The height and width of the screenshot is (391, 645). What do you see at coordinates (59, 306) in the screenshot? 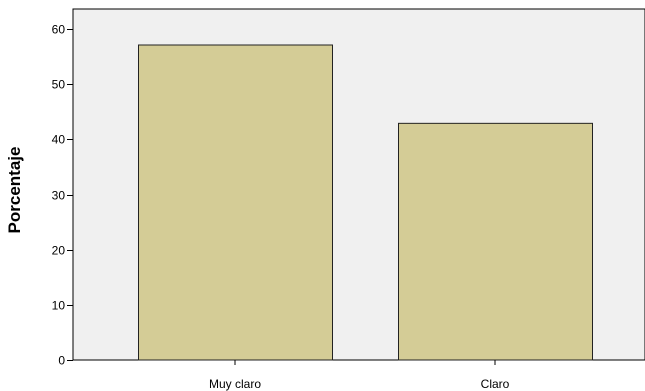
I see `y-tick-label: 10` at bounding box center [59, 306].